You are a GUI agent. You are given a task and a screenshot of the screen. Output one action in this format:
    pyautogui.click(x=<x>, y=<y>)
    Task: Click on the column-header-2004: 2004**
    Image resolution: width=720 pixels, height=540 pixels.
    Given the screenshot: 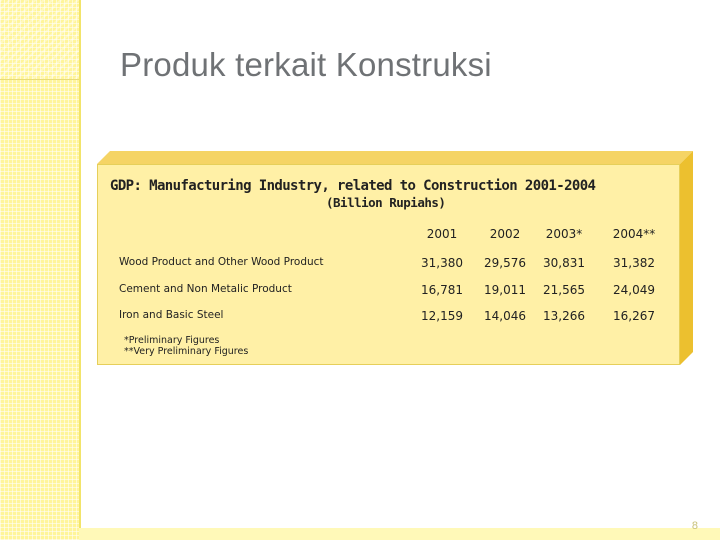 What is the action you would take?
    pyautogui.click(x=634, y=234)
    